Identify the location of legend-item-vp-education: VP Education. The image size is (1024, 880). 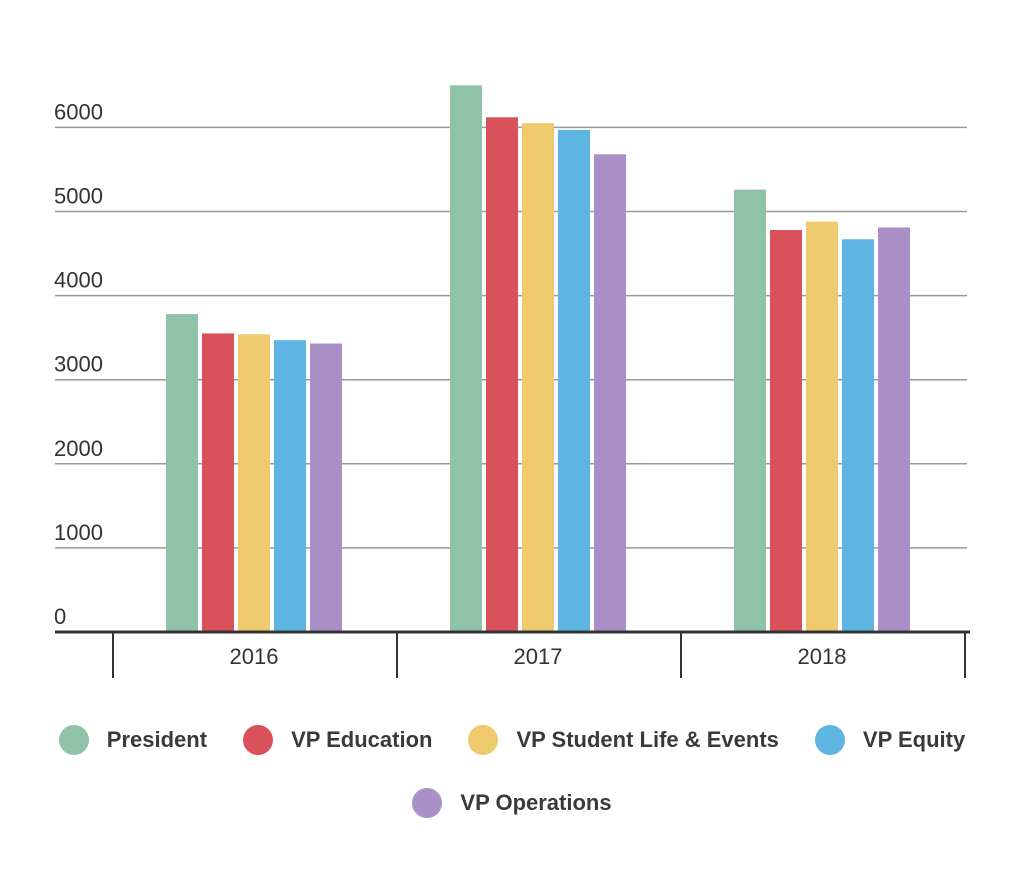
(337, 740).